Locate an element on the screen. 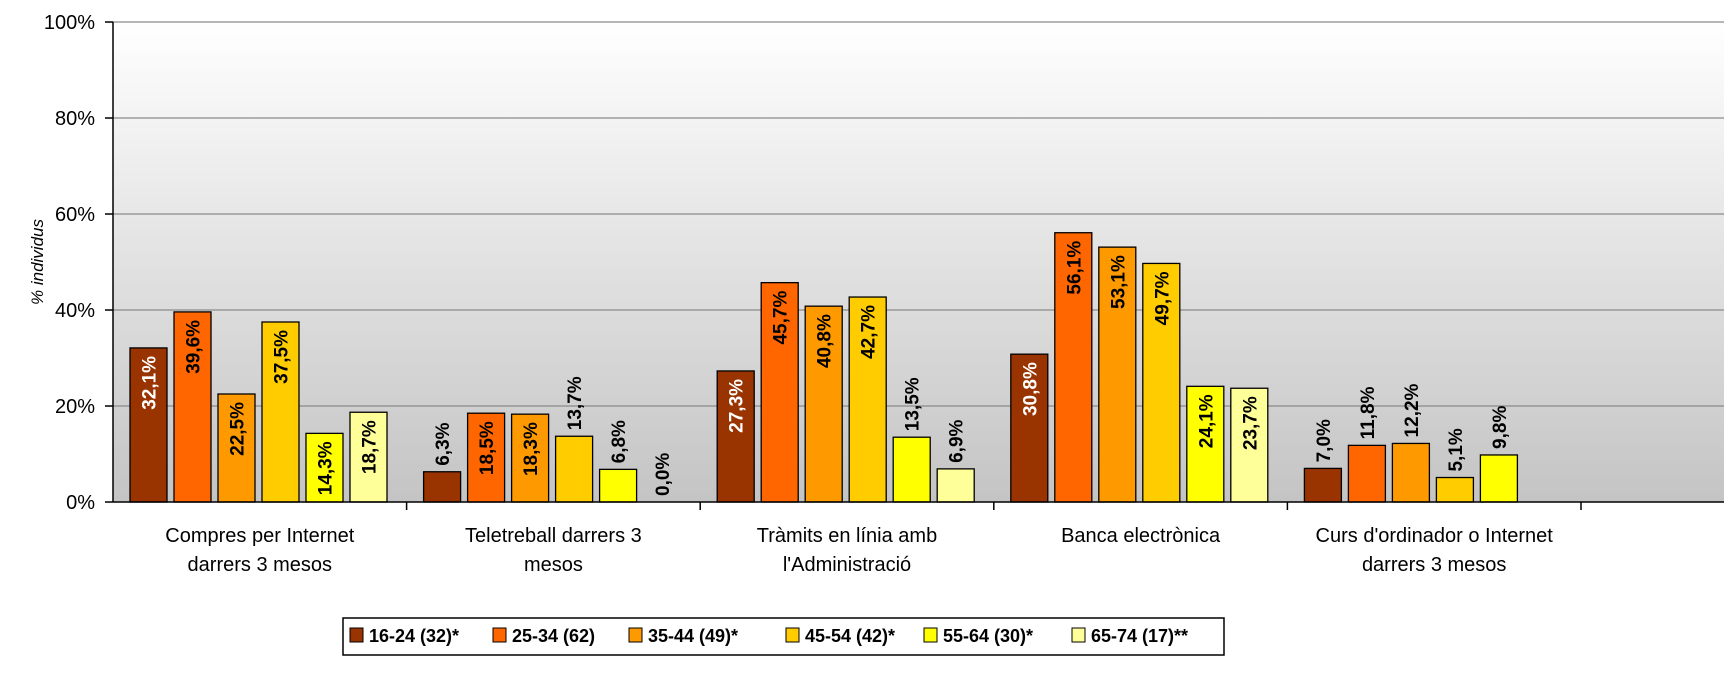 The height and width of the screenshot is (690, 1724). data-label: 6,3% is located at coordinates (443, 443).